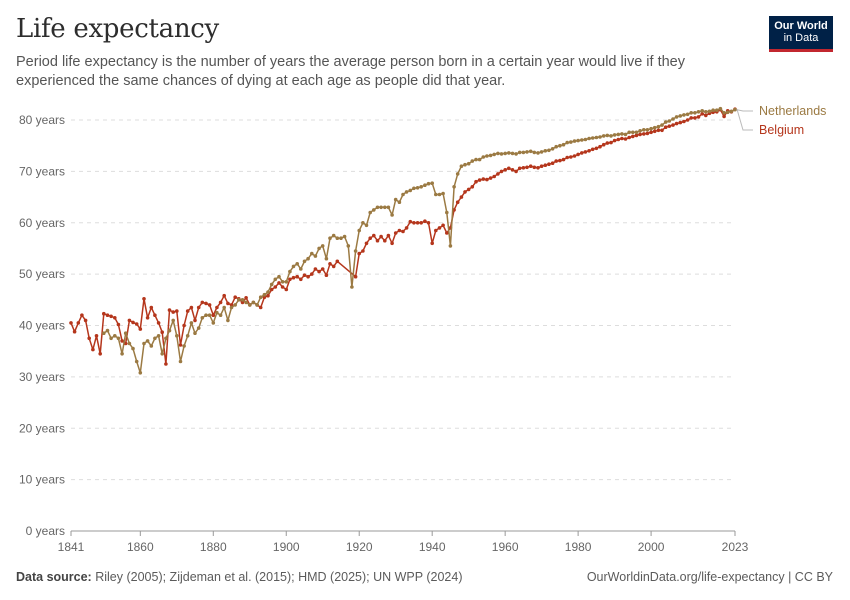 The height and width of the screenshot is (600, 850). Describe the element at coordinates (505, 547) in the screenshot. I see `x-tick-label: 1960` at that location.